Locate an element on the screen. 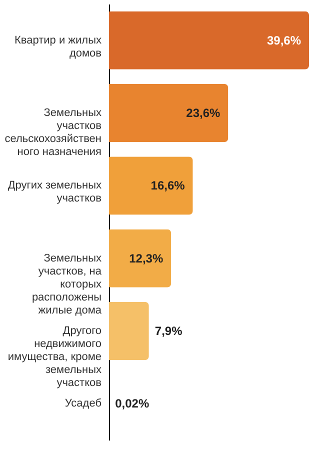 Image resolution: width=328 pixels, height=456 pixels. data-label: 23,6% is located at coordinates (203, 113).